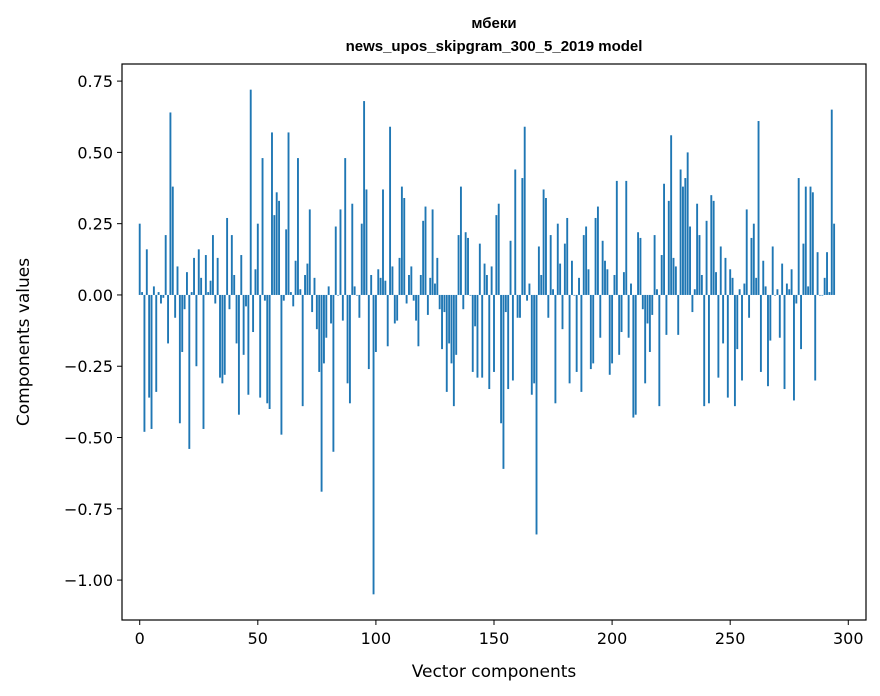 This screenshot has width=880, height=696. What do you see at coordinates (88, 438) in the screenshot?
I see `y-tick-label: −0.50` at bounding box center [88, 438].